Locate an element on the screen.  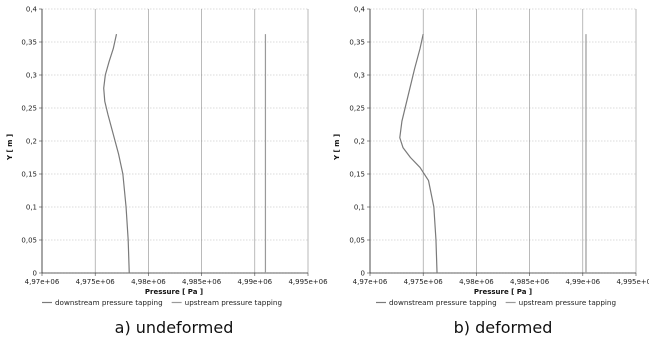
chart-caption: b) deformed is located at coordinates (503, 327).